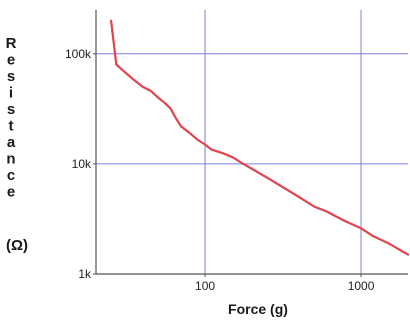  What do you see at coordinates (82, 164) in the screenshot?
I see `y-tick-label: 10k` at bounding box center [82, 164].